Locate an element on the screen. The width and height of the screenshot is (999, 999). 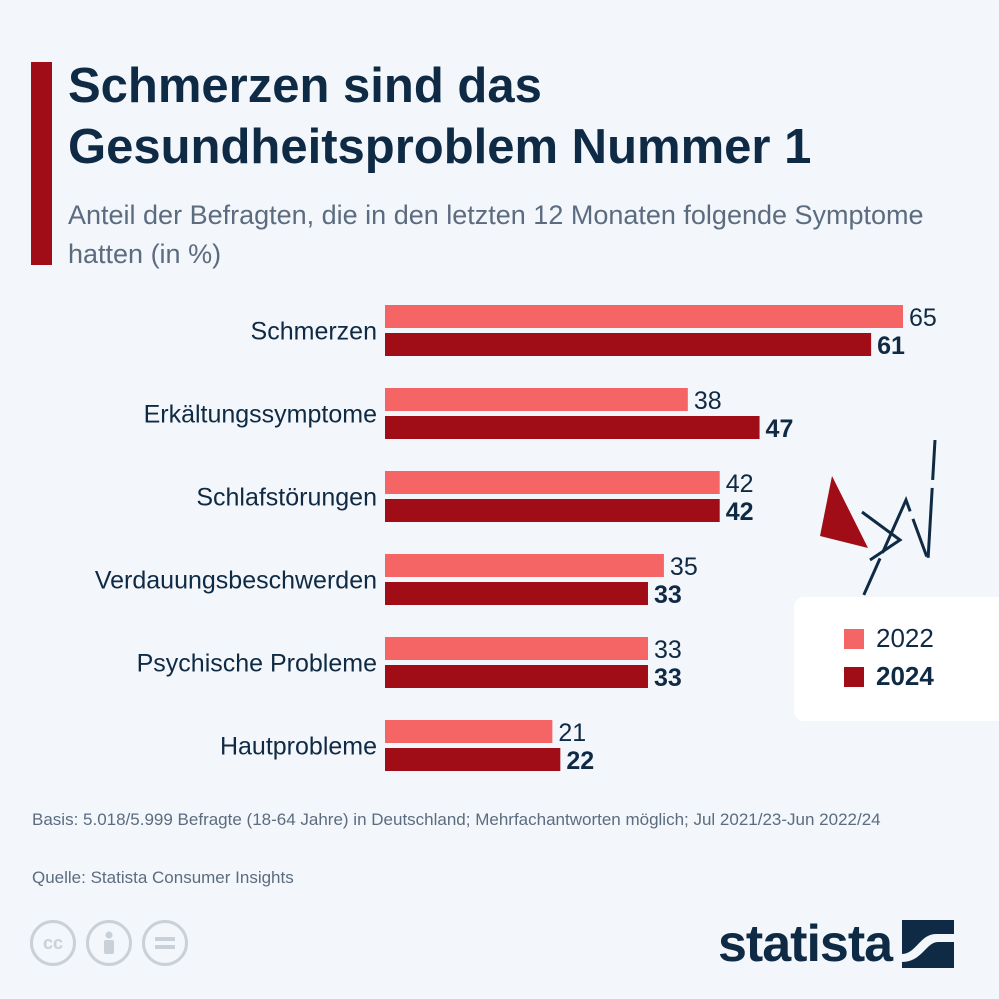
data-label-2022: 38 is located at coordinates (708, 401).